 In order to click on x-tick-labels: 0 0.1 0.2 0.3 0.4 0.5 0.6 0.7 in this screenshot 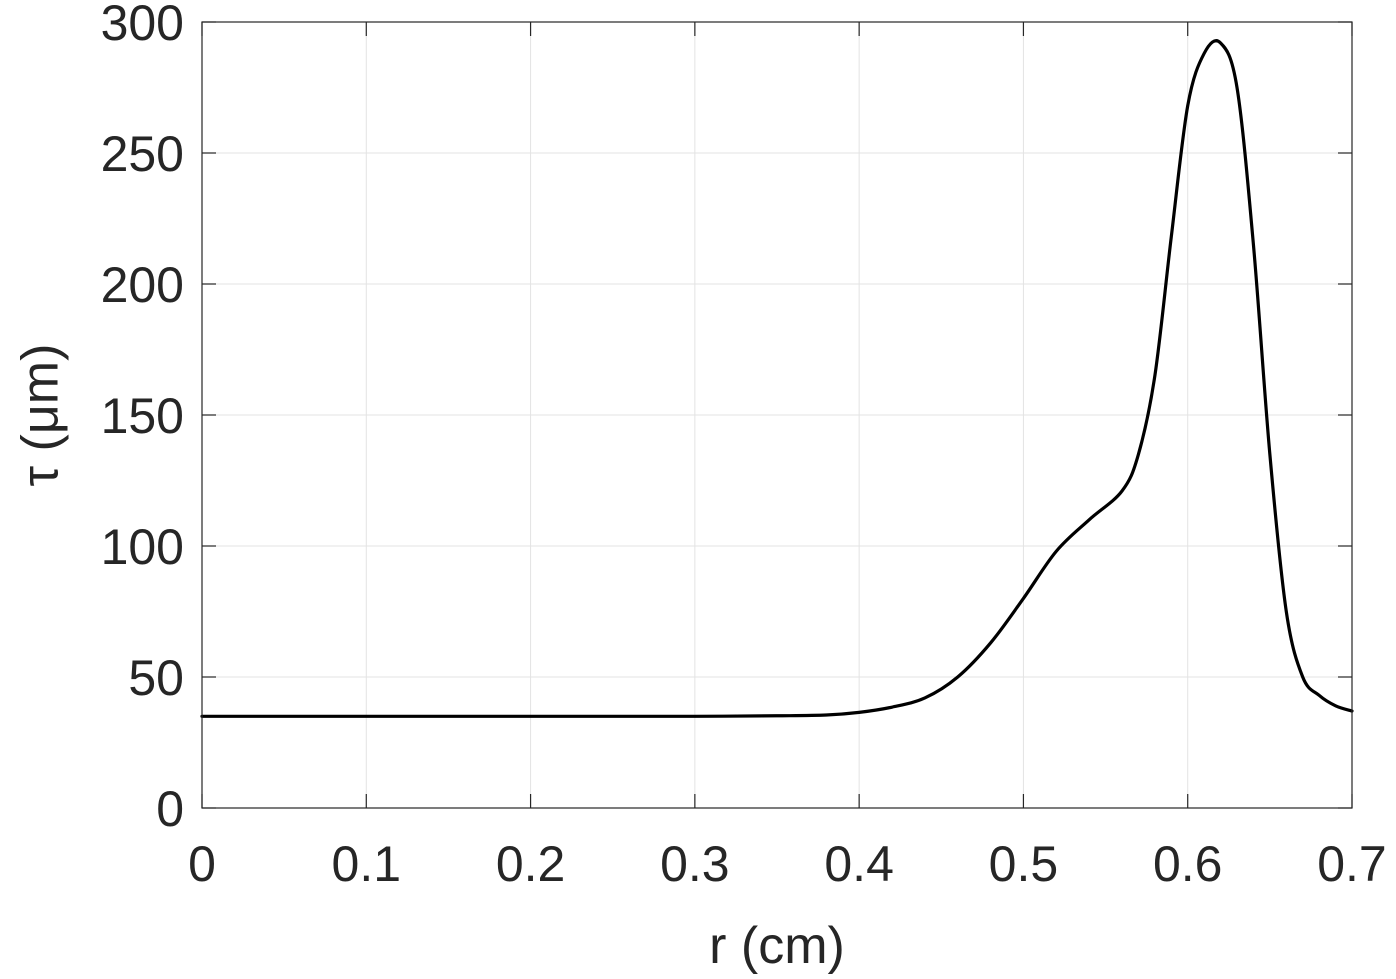, I will do `click(787, 864)`.